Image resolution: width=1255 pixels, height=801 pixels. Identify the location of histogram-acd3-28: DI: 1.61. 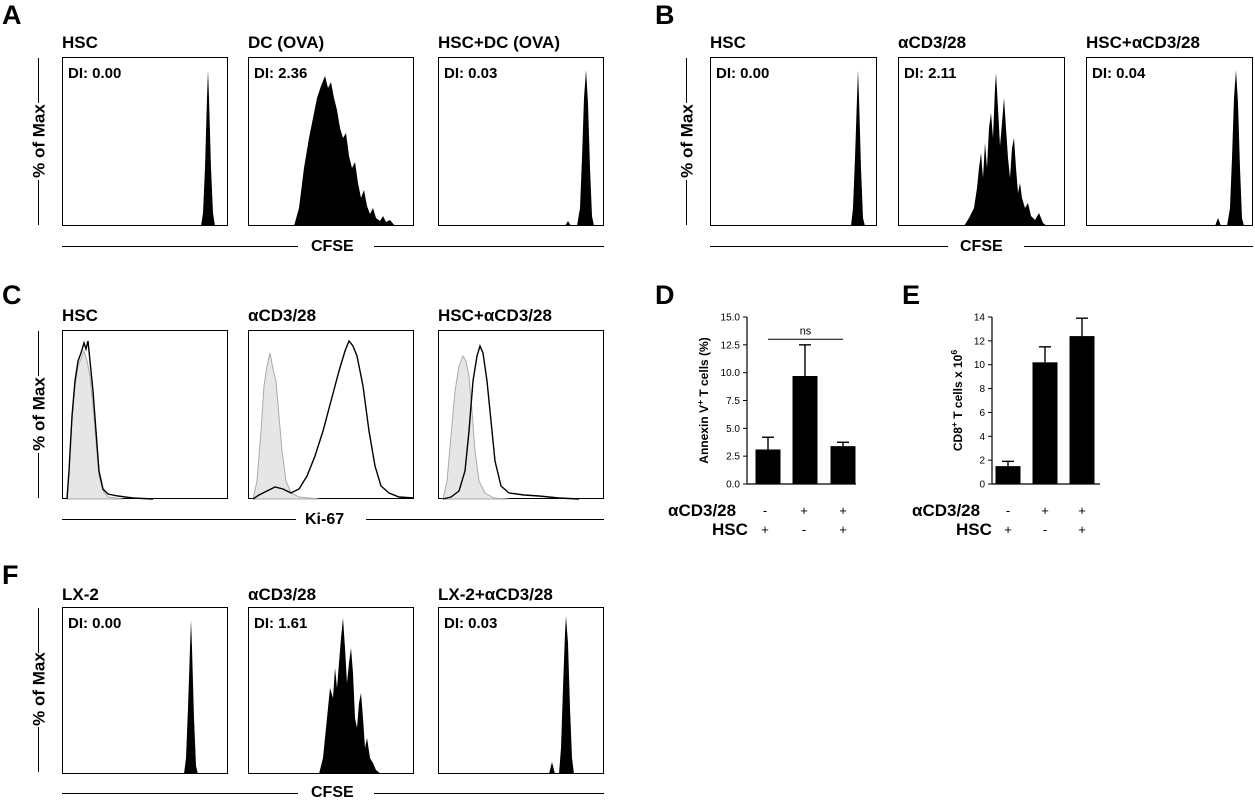
(331, 690).